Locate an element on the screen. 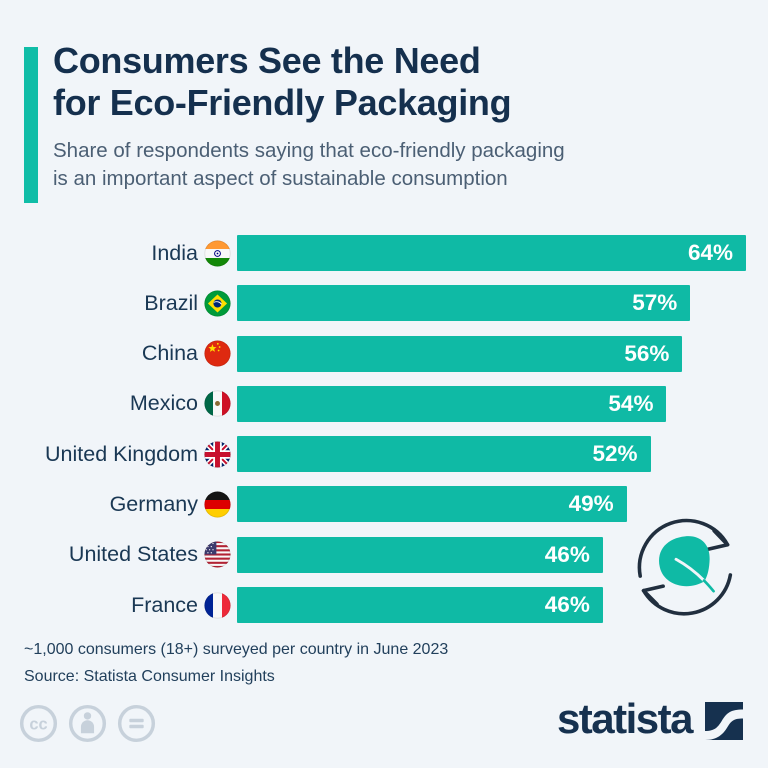  flag-mexico-icon is located at coordinates (217, 404).